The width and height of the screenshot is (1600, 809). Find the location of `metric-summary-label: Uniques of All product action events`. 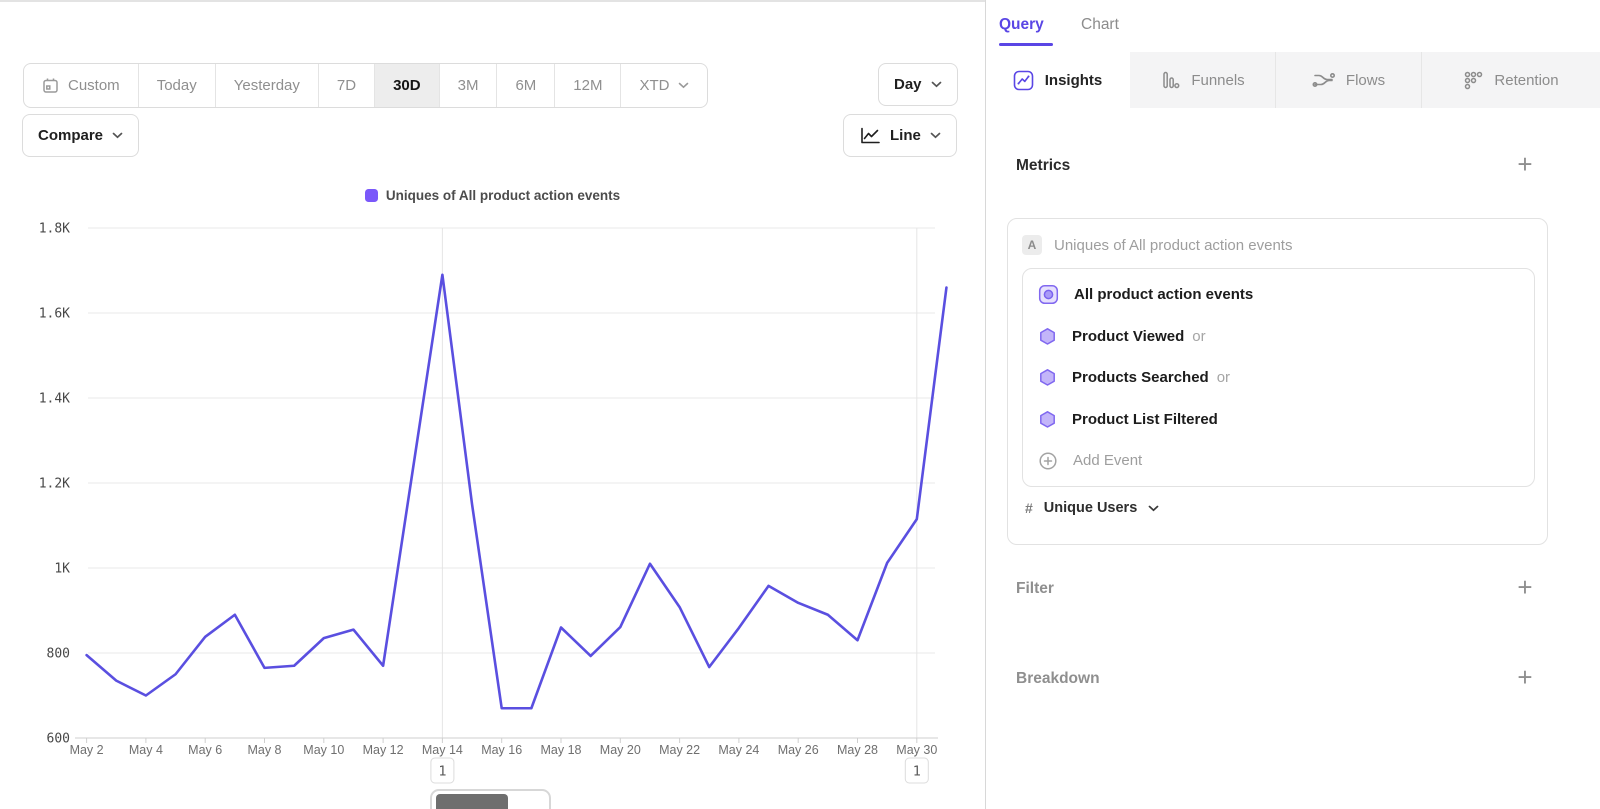

metric-summary-label: Uniques of All product action events is located at coordinates (1173, 245).